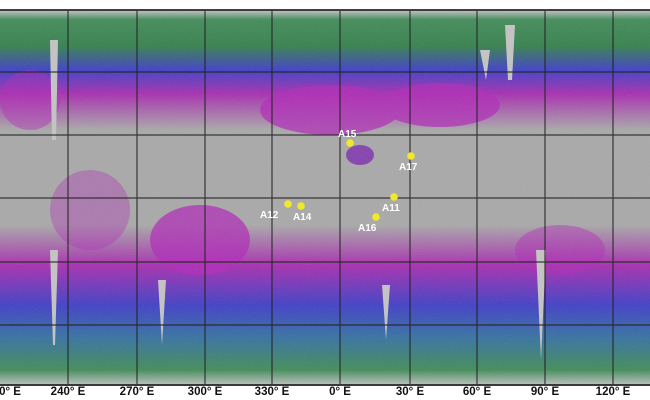  I want to click on landing-site-a16: A16, so click(369, 223).